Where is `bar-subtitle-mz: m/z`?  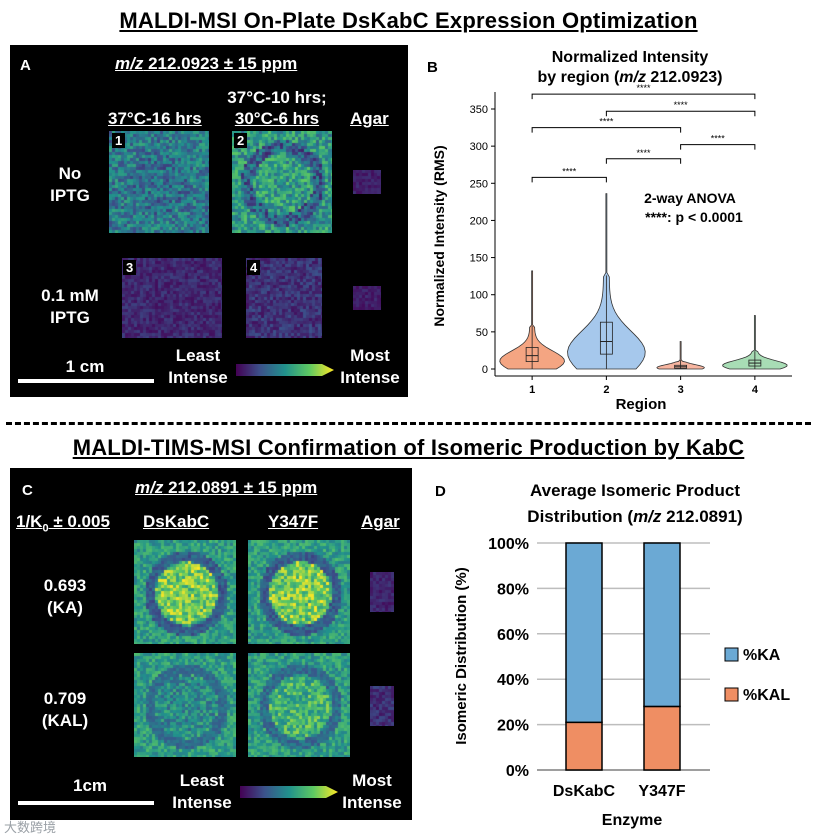 bar-subtitle-mz: m/z is located at coordinates (647, 516).